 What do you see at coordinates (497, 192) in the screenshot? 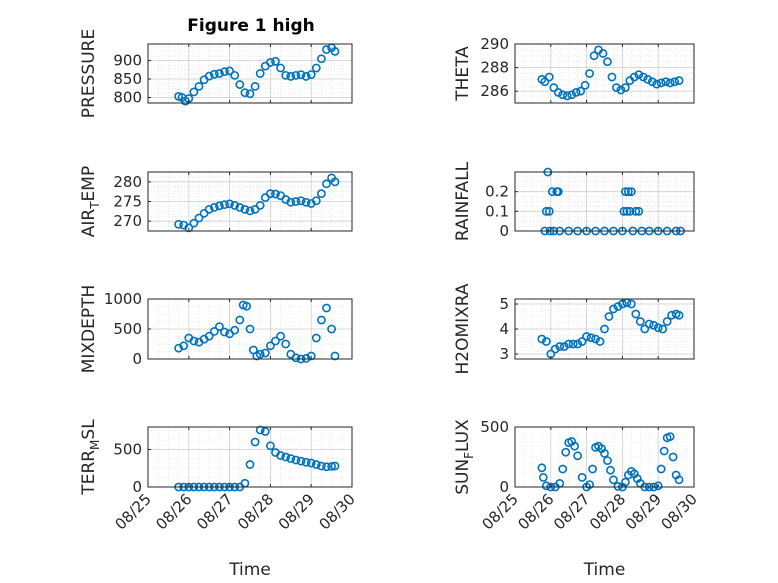
I see `y-tick-label: 0.2` at bounding box center [497, 192].